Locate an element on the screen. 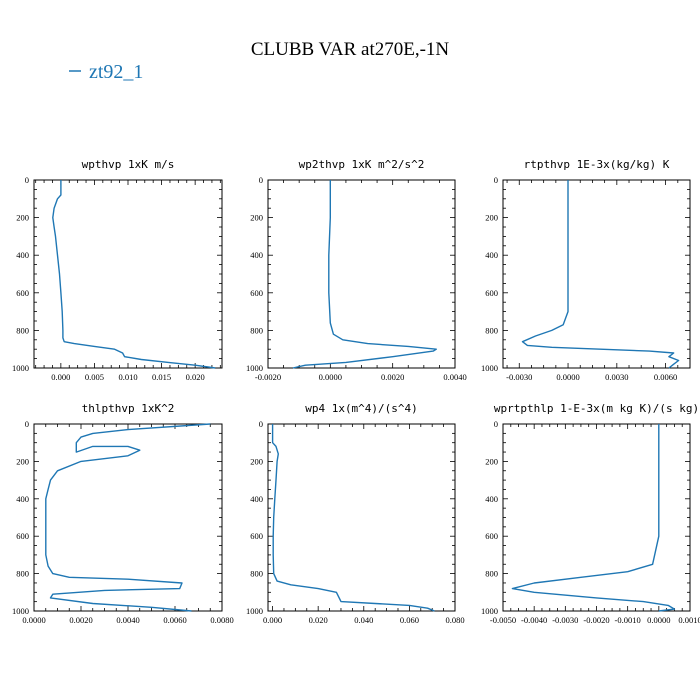 This screenshot has width=700, height=700. x-tick-label: 0.0080 is located at coordinates (221, 620).